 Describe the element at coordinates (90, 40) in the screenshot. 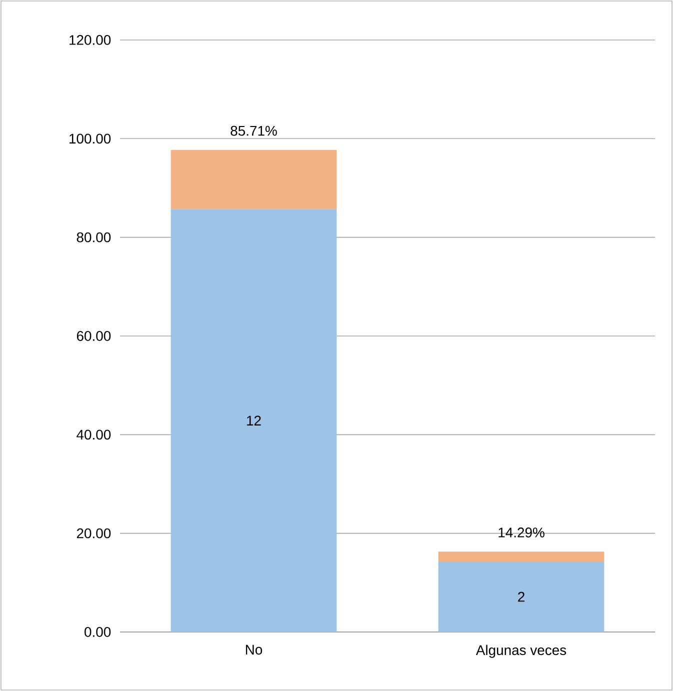

I see `y-tick-label: 120.00` at that location.